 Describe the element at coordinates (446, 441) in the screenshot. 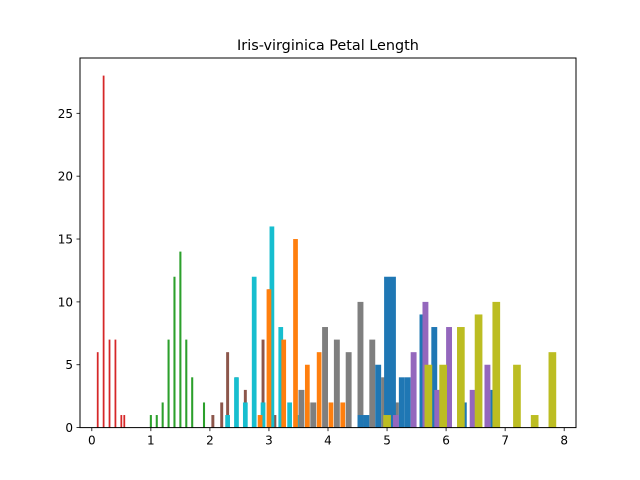

I see `x-tick-label: 6` at that location.